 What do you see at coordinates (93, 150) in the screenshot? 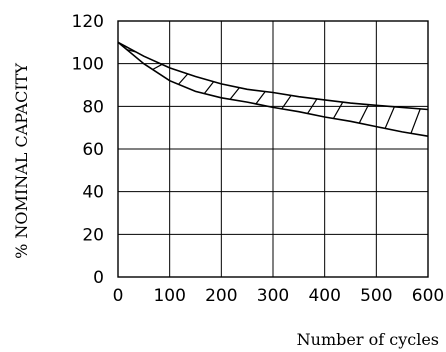
I see `y-tick-label: 60` at bounding box center [93, 150].